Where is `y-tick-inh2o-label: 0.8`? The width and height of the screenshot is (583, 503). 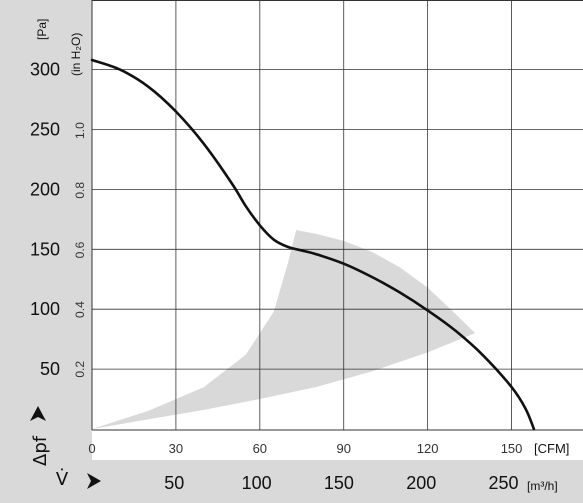 y-tick-inh2o-label: 0.8 is located at coordinates (80, 190).